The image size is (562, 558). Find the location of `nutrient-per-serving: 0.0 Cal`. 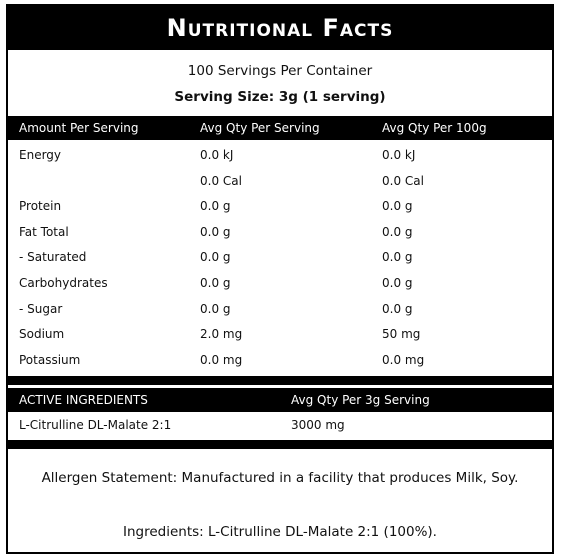

nutrient-per-serving: 0.0 Cal is located at coordinates (221, 180).